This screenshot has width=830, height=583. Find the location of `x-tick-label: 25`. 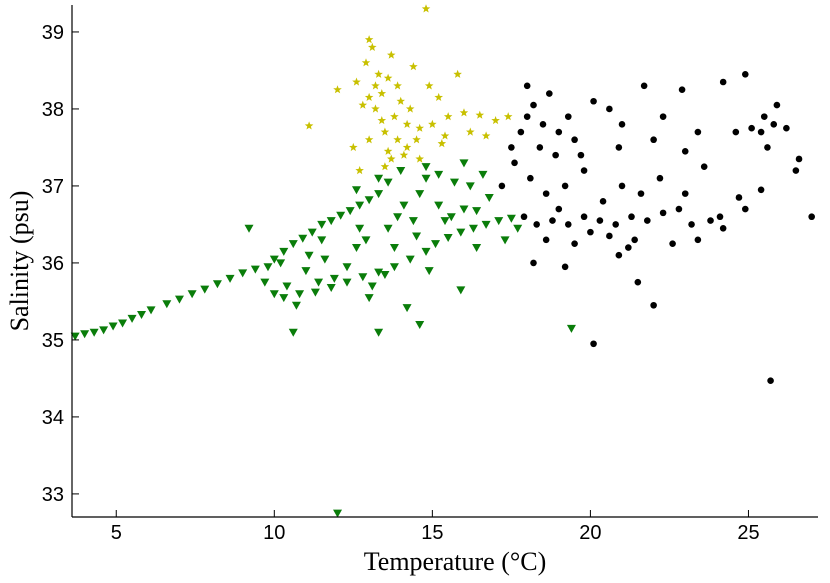

x-tick-label: 25 is located at coordinates (748, 533).